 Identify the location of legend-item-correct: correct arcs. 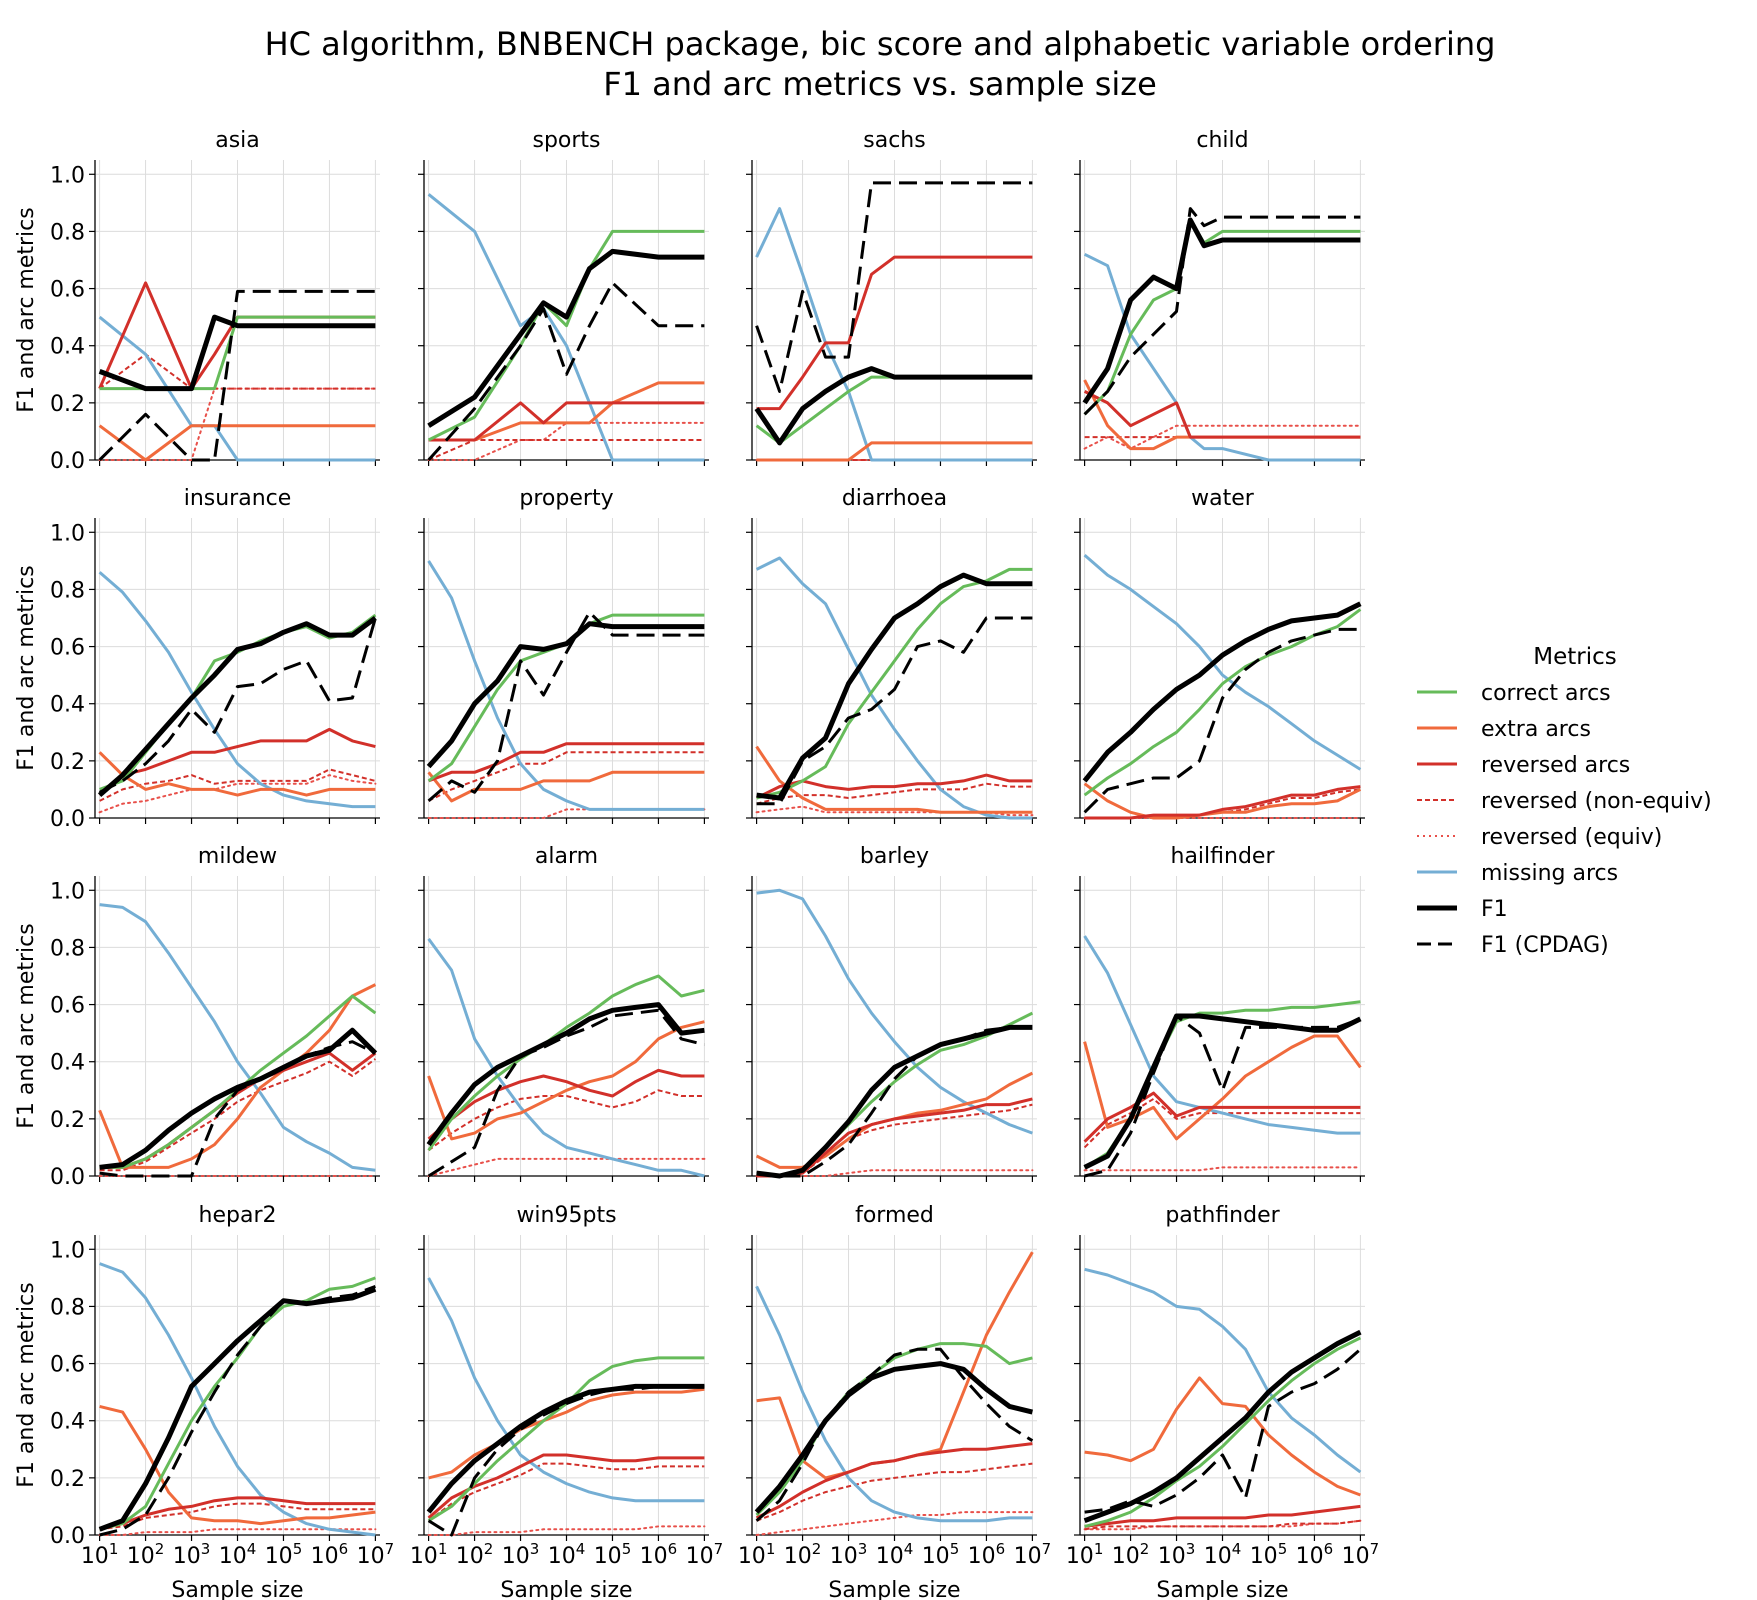
(1514, 693).